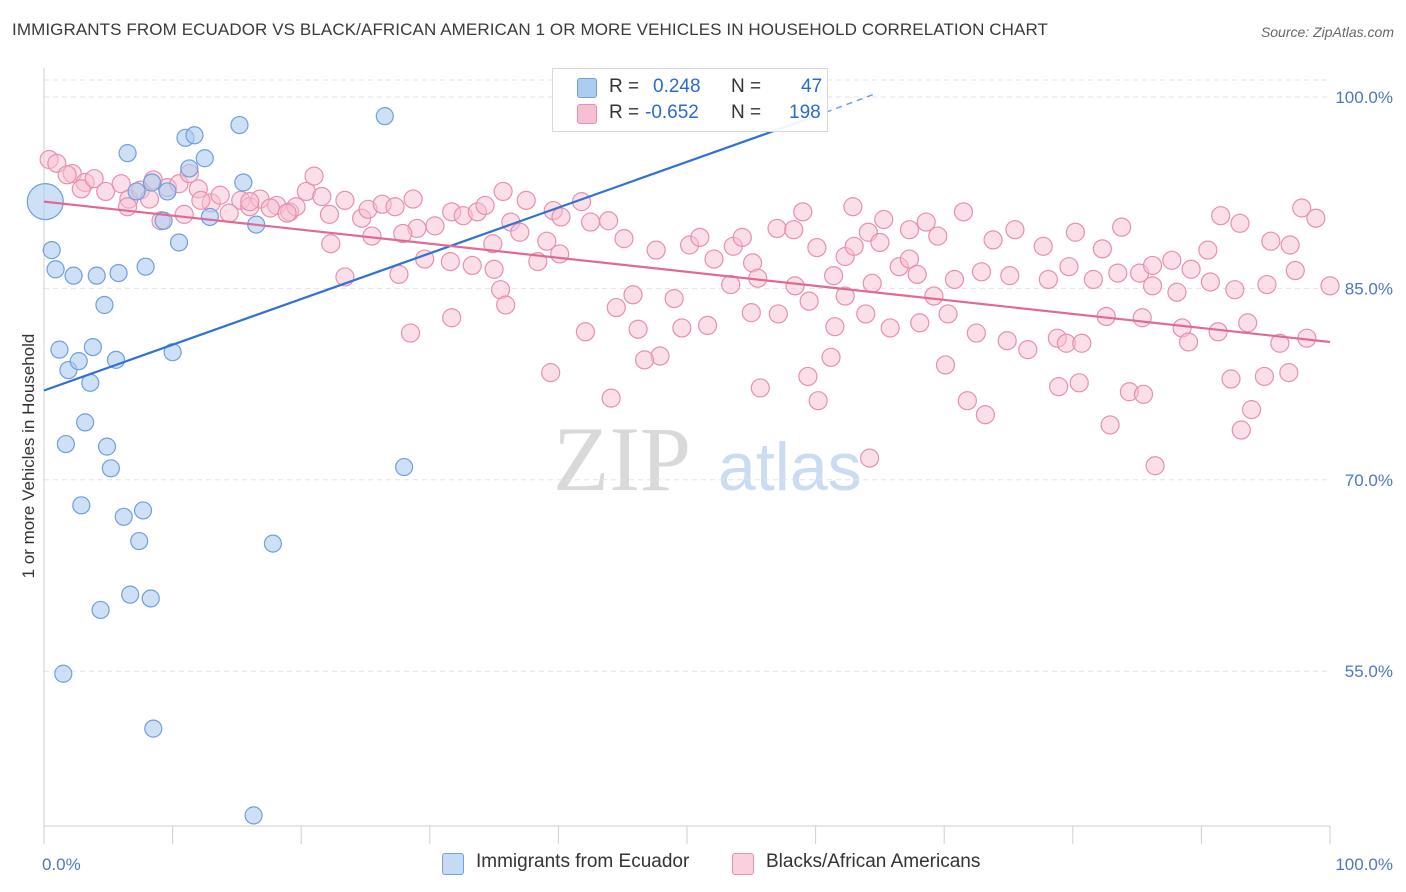 Image resolution: width=1406 pixels, height=892 pixels. Describe the element at coordinates (28, 456) in the screenshot. I see `y-axis-label: 1 or more Vehicles in Household` at that location.